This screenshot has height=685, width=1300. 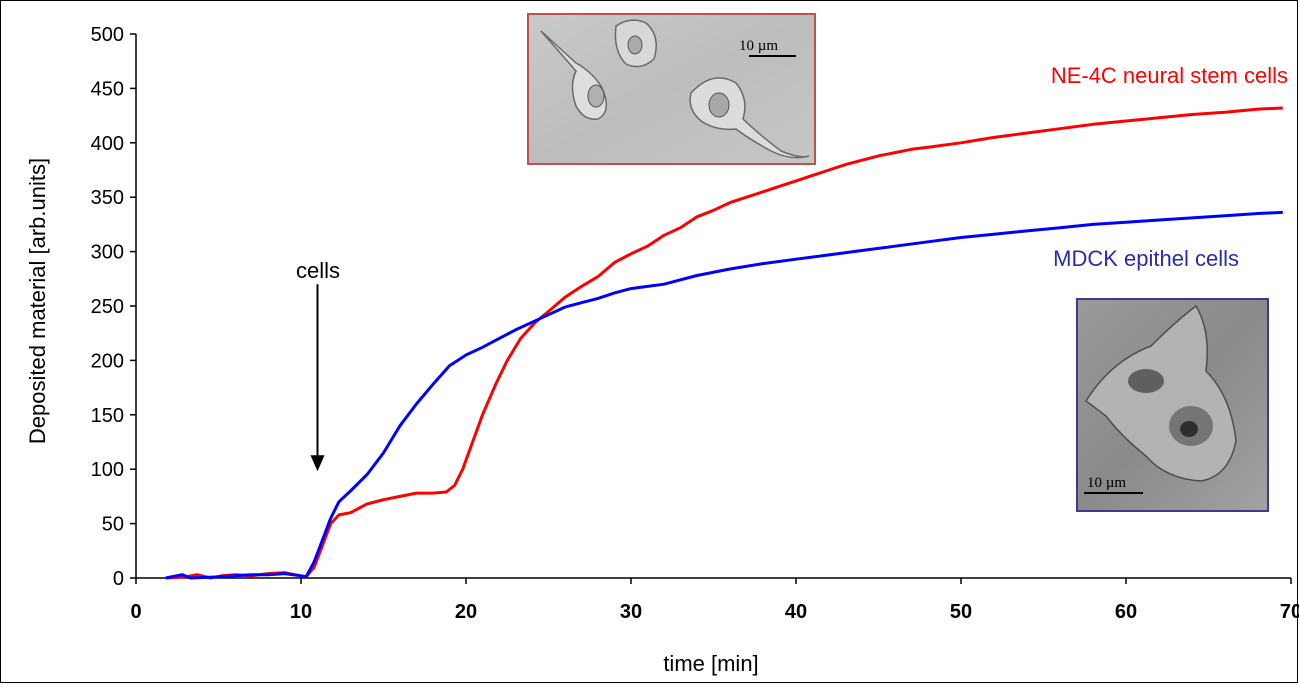 I want to click on y-tick-label: 350, so click(x=107, y=198).